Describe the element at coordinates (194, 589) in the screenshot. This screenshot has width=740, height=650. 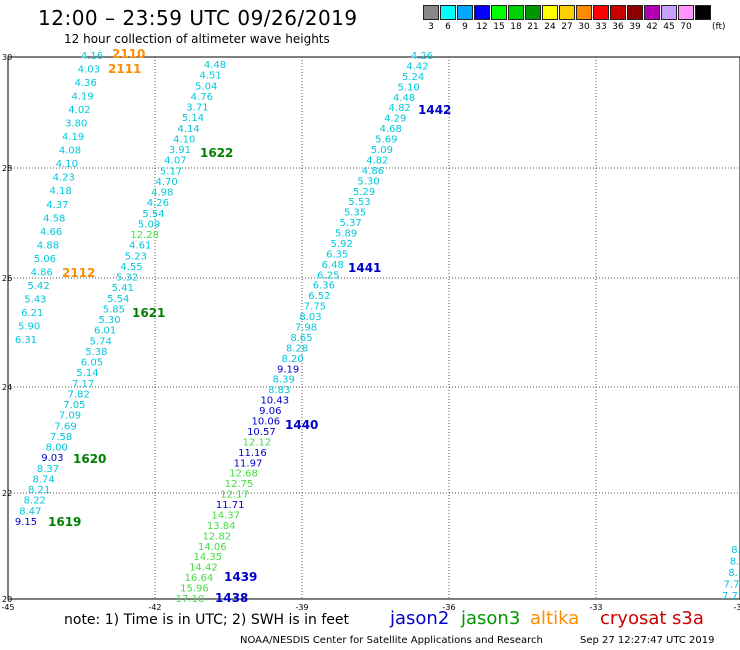
I see `wave-height-value: 15.96` at that location.